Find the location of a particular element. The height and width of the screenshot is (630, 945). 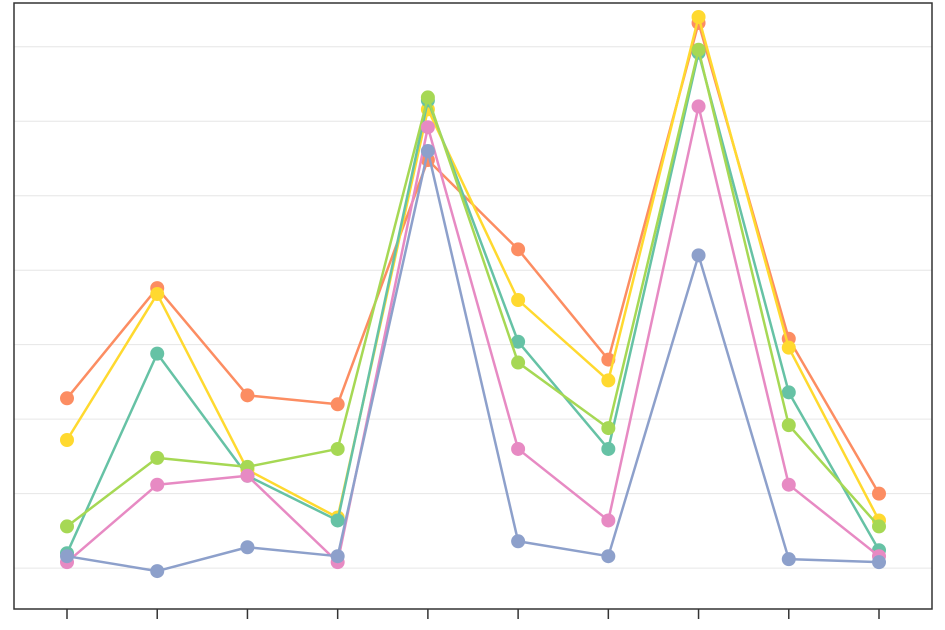

x-axis is located at coordinates (473, 614).